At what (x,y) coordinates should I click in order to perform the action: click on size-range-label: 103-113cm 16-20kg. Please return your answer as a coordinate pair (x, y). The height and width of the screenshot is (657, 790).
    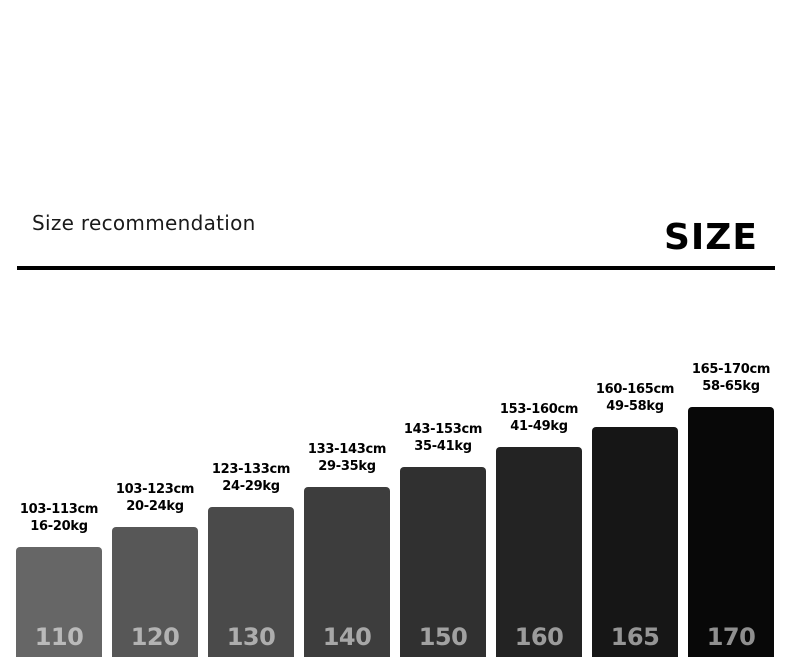
    Looking at the image, I should click on (61, 518).